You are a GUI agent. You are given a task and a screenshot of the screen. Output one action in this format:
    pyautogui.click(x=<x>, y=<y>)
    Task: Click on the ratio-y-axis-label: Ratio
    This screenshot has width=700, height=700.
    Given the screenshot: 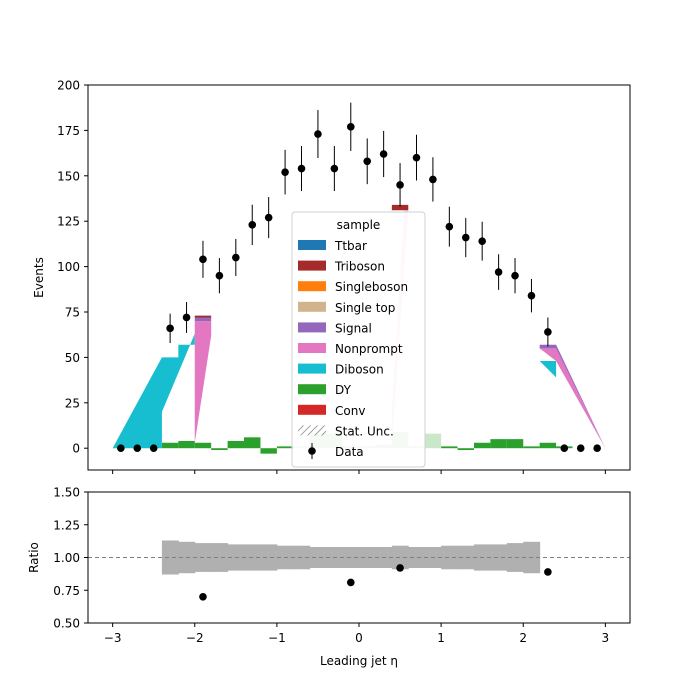 What is the action you would take?
    pyautogui.click(x=34, y=557)
    